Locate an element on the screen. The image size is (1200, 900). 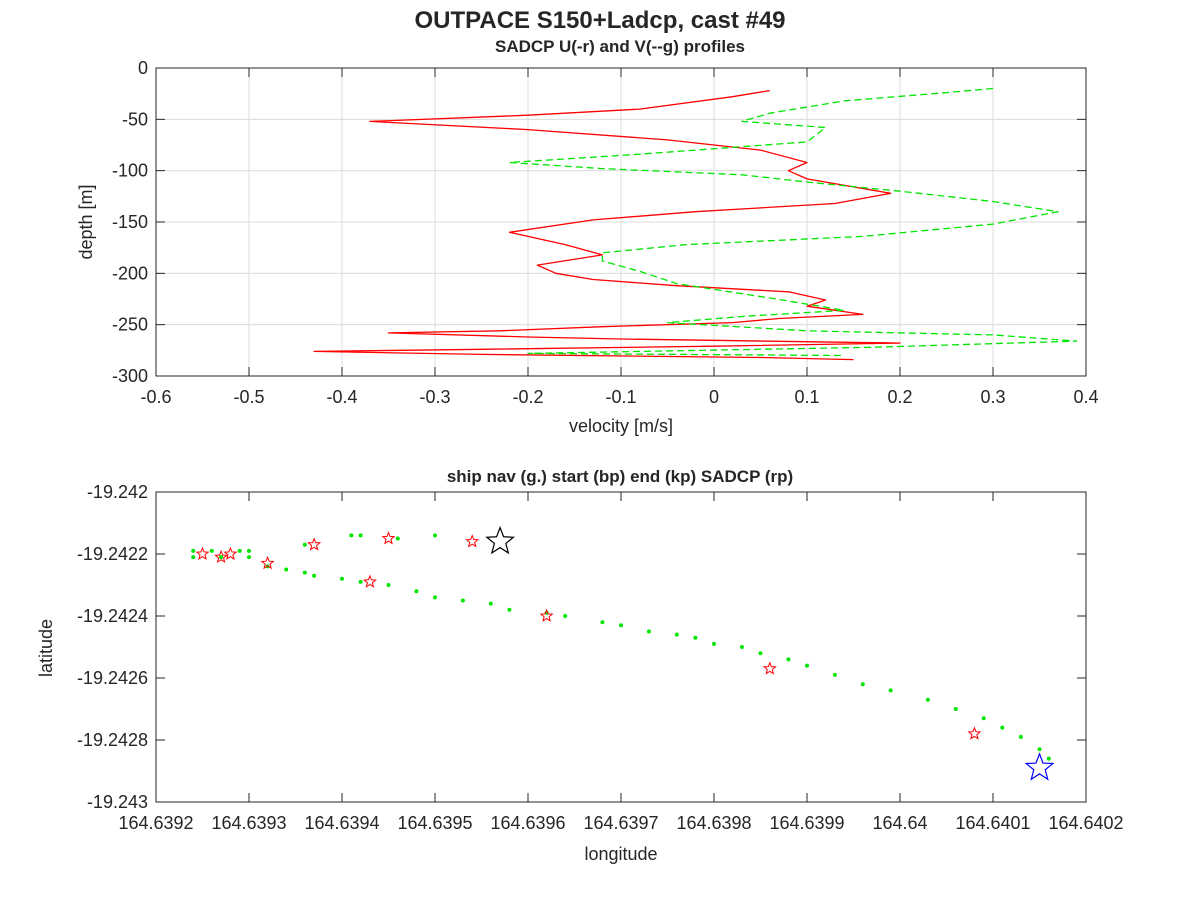
y-tick-label: -250 is located at coordinates (130, 325).